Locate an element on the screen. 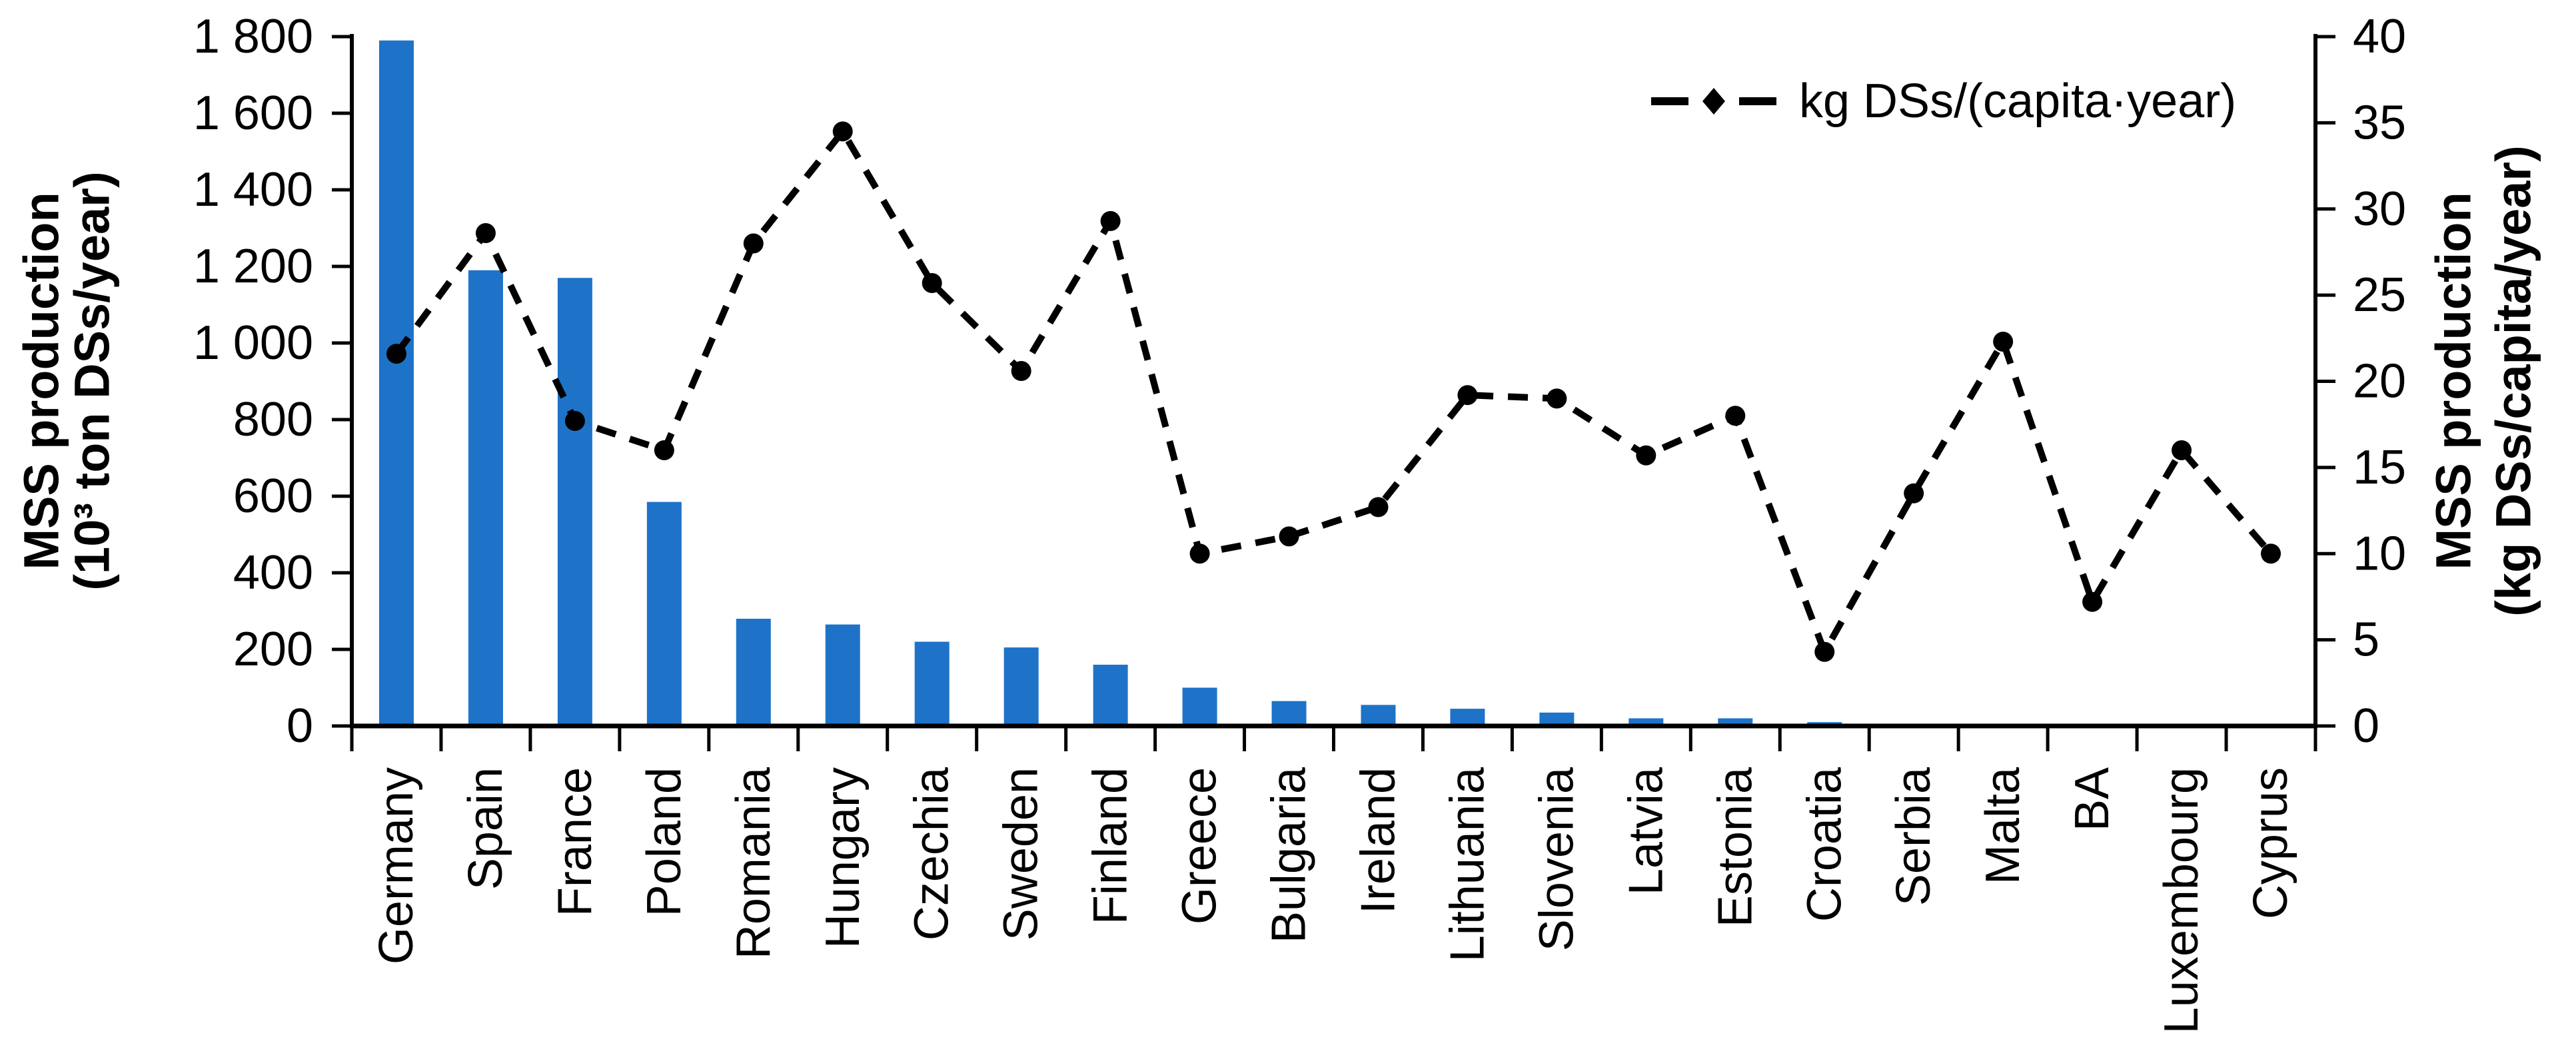  category-label-finland: Finland is located at coordinates (1110, 846).